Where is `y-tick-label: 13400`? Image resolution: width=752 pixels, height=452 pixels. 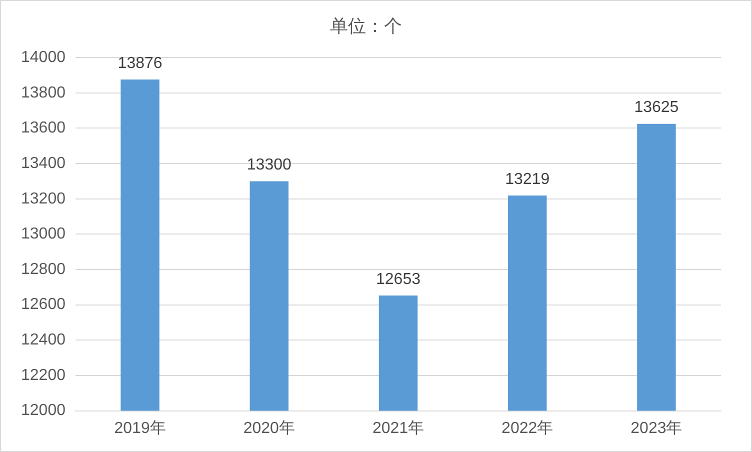
y-tick-label: 13400 is located at coordinates (43, 163).